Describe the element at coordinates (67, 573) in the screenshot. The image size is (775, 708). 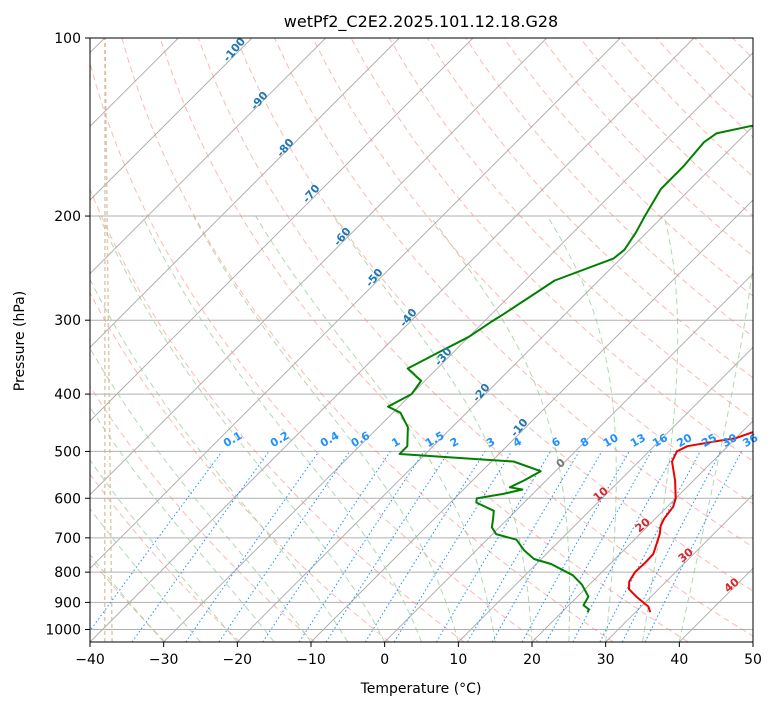
I see `y-tick-label: 800` at that location.